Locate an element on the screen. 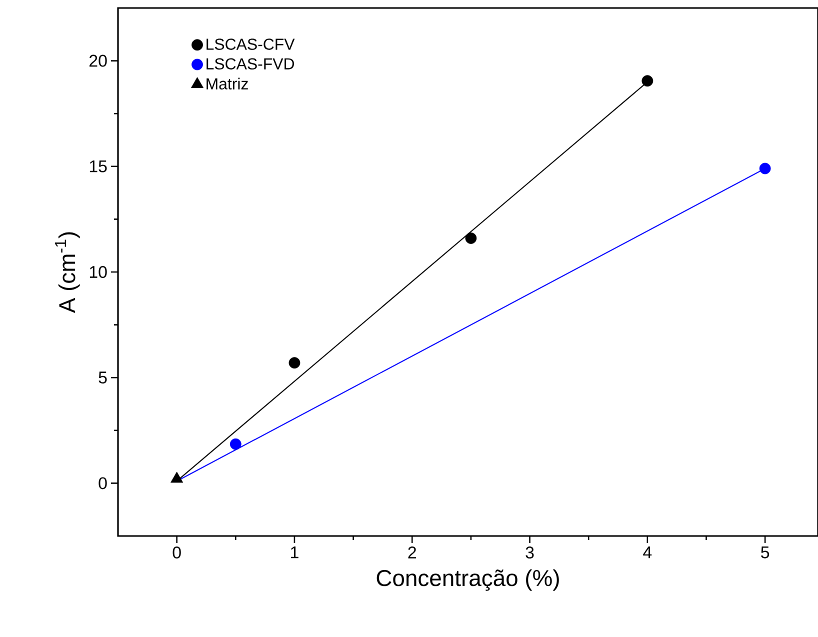 Image resolution: width=818 pixels, height=637 pixels. y-tick-label: 20 is located at coordinates (98, 60).